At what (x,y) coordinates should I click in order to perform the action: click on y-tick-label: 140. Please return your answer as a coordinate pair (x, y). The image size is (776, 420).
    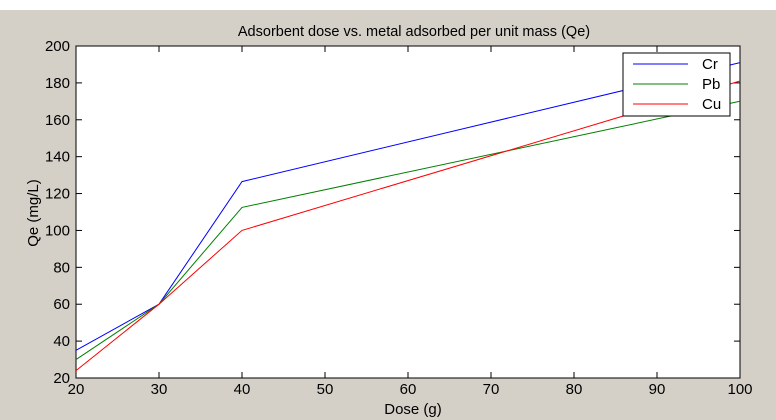
    Looking at the image, I should click on (57, 157).